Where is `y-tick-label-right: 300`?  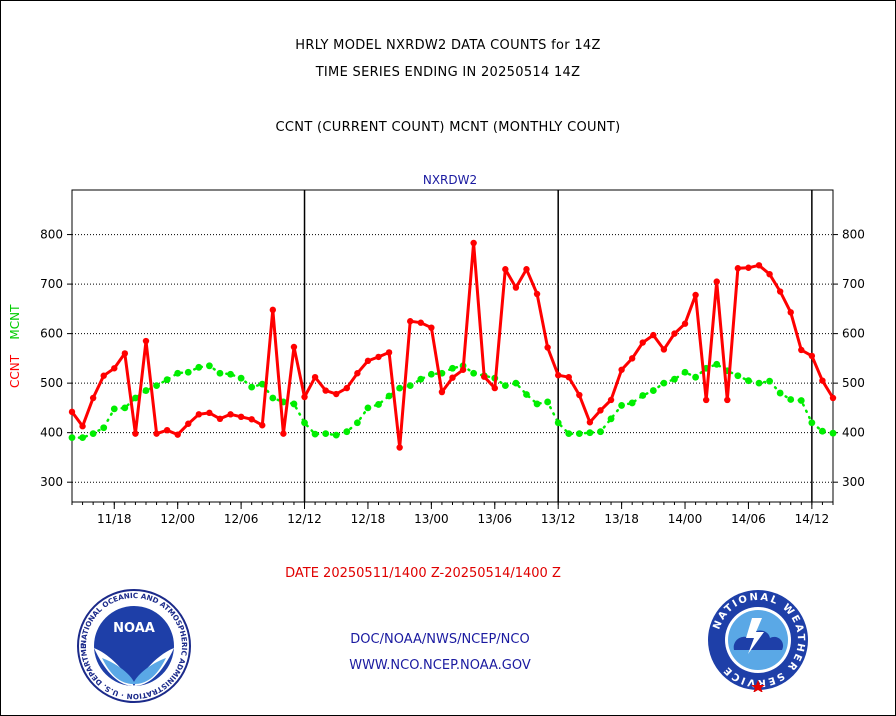
y-tick-label-right: 300 is located at coordinates (853, 482).